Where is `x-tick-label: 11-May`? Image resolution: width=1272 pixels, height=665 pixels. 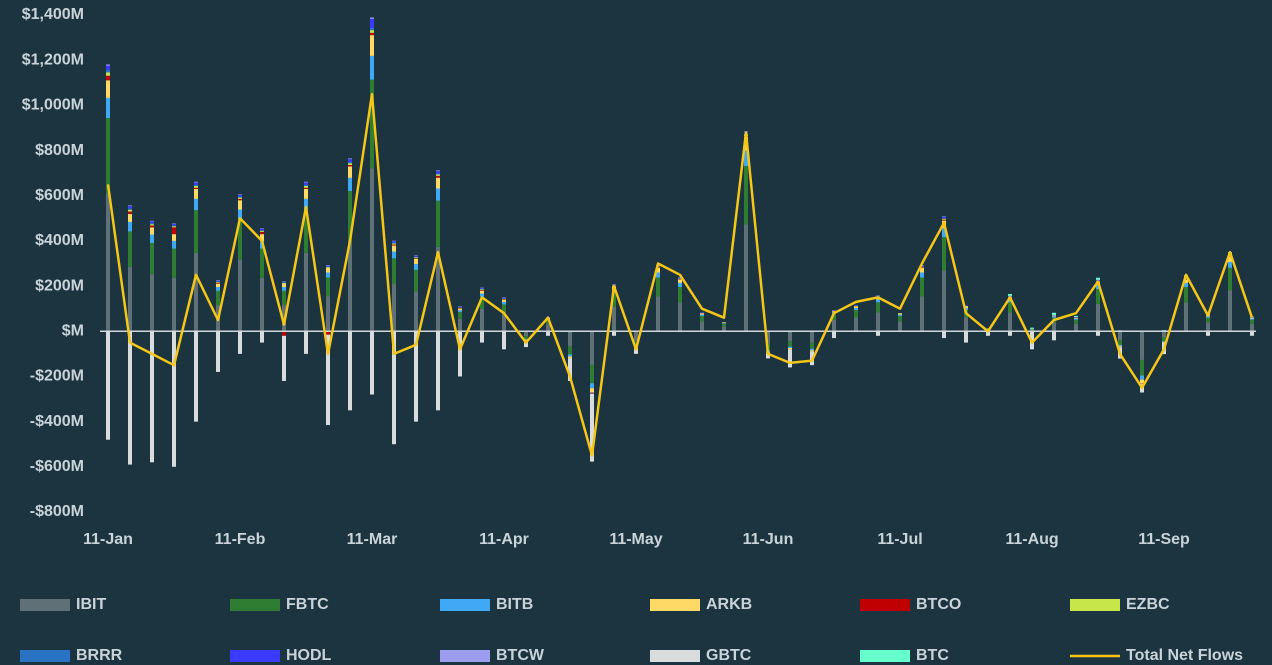
x-tick-label: 11-May is located at coordinates (635, 539).